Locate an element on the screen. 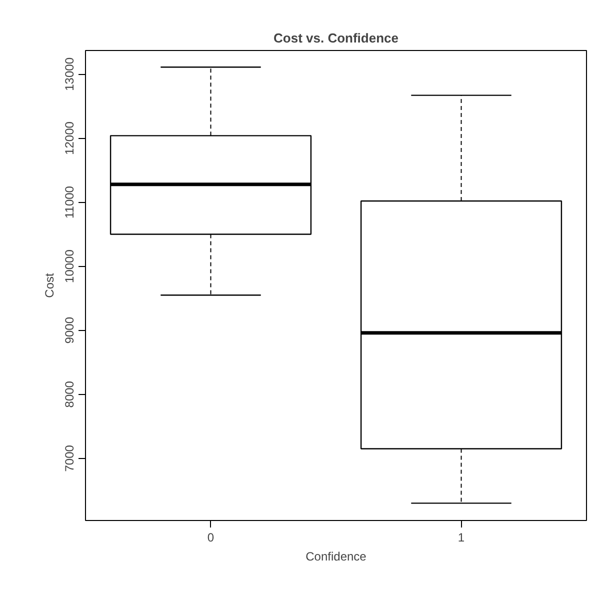 Image resolution: width=598 pixels, height=597 pixels. y-tick-label: 8000 is located at coordinates (69, 394).